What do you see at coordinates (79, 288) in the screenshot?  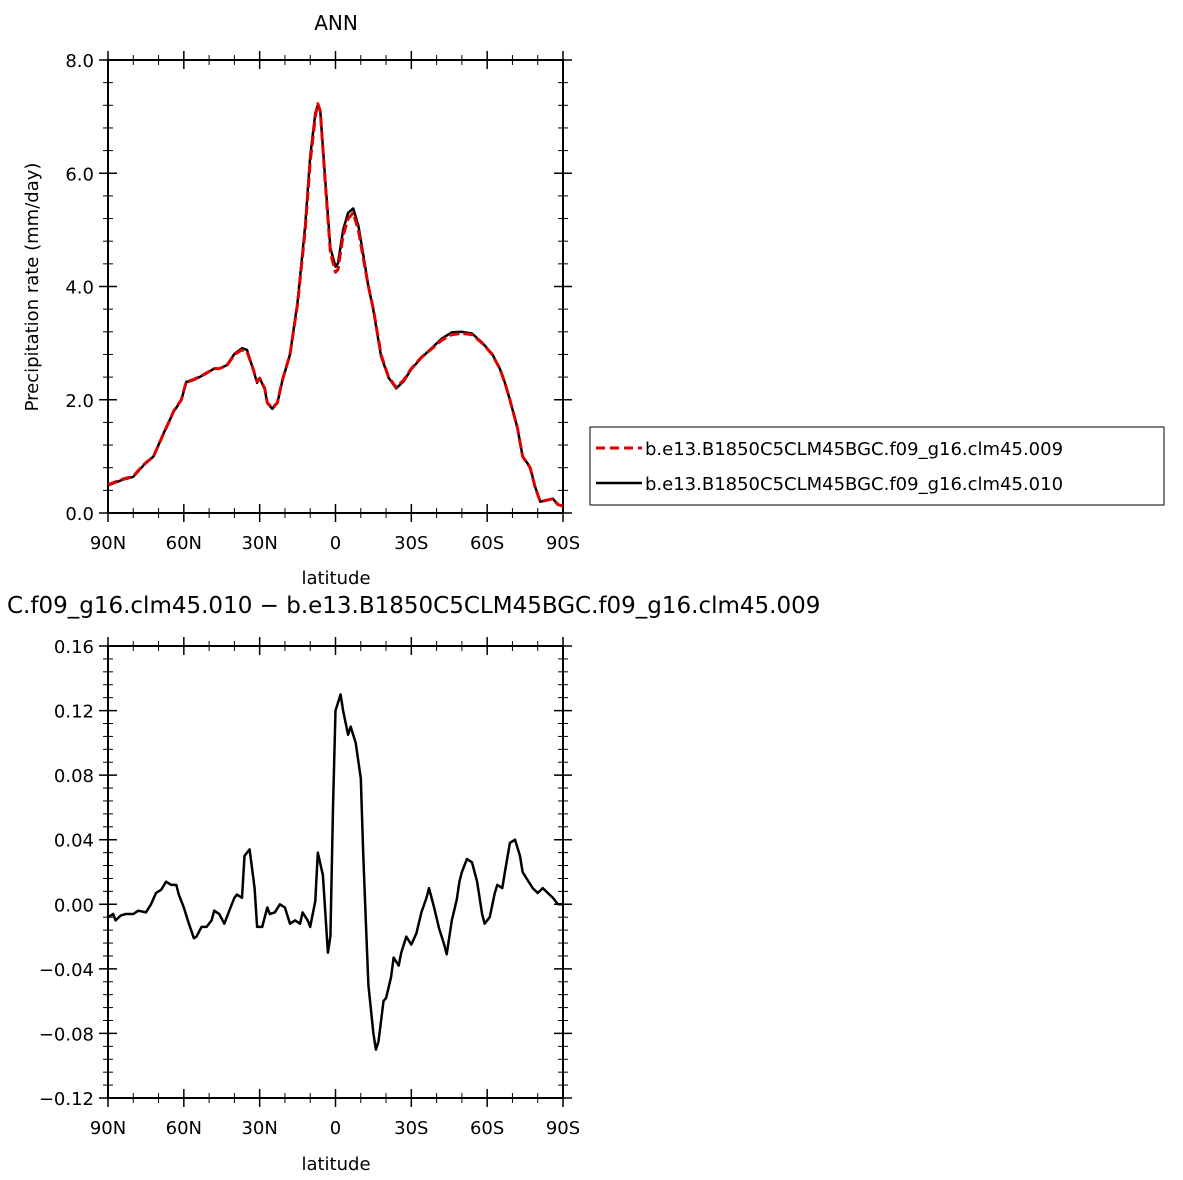 I see `y-tick-label: 4.0` at bounding box center [79, 288].